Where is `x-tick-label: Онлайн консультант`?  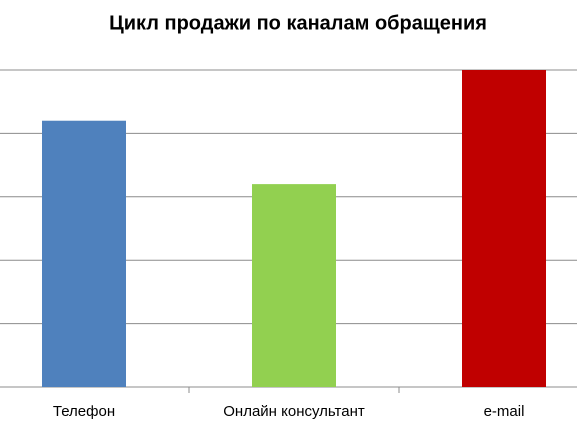 x-tick-label: Онлайн консультант is located at coordinates (294, 411).